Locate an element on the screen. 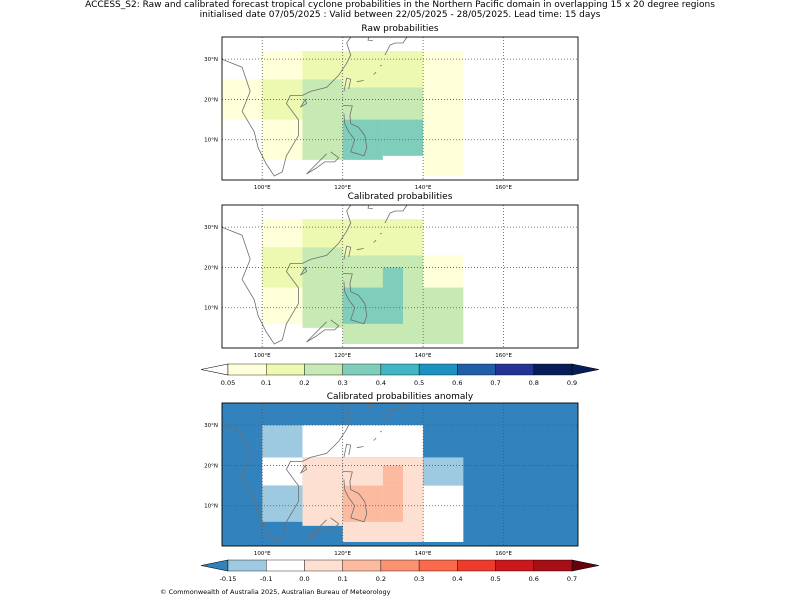  colorbar-tick-label: 0.0 is located at coordinates (304, 579).